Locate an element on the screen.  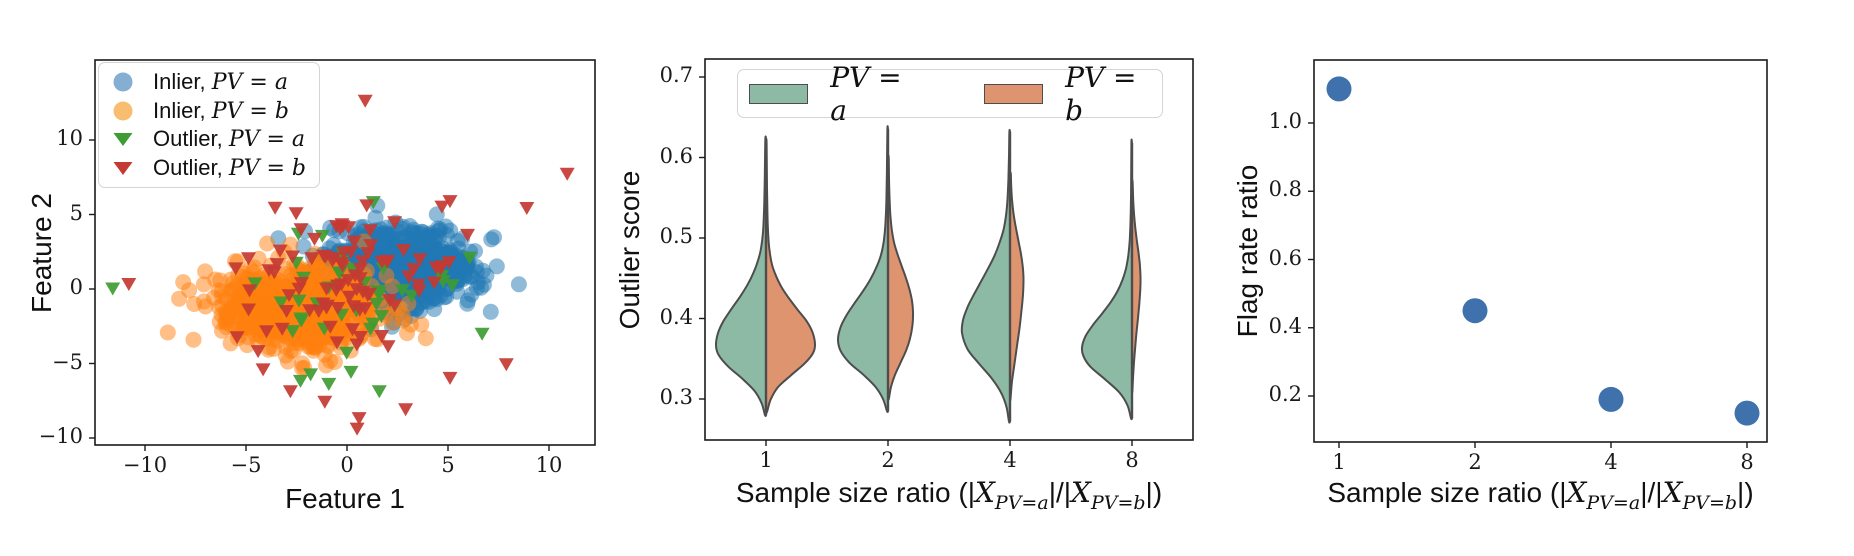
y-tick-label: 0 is located at coordinates (76, 287).